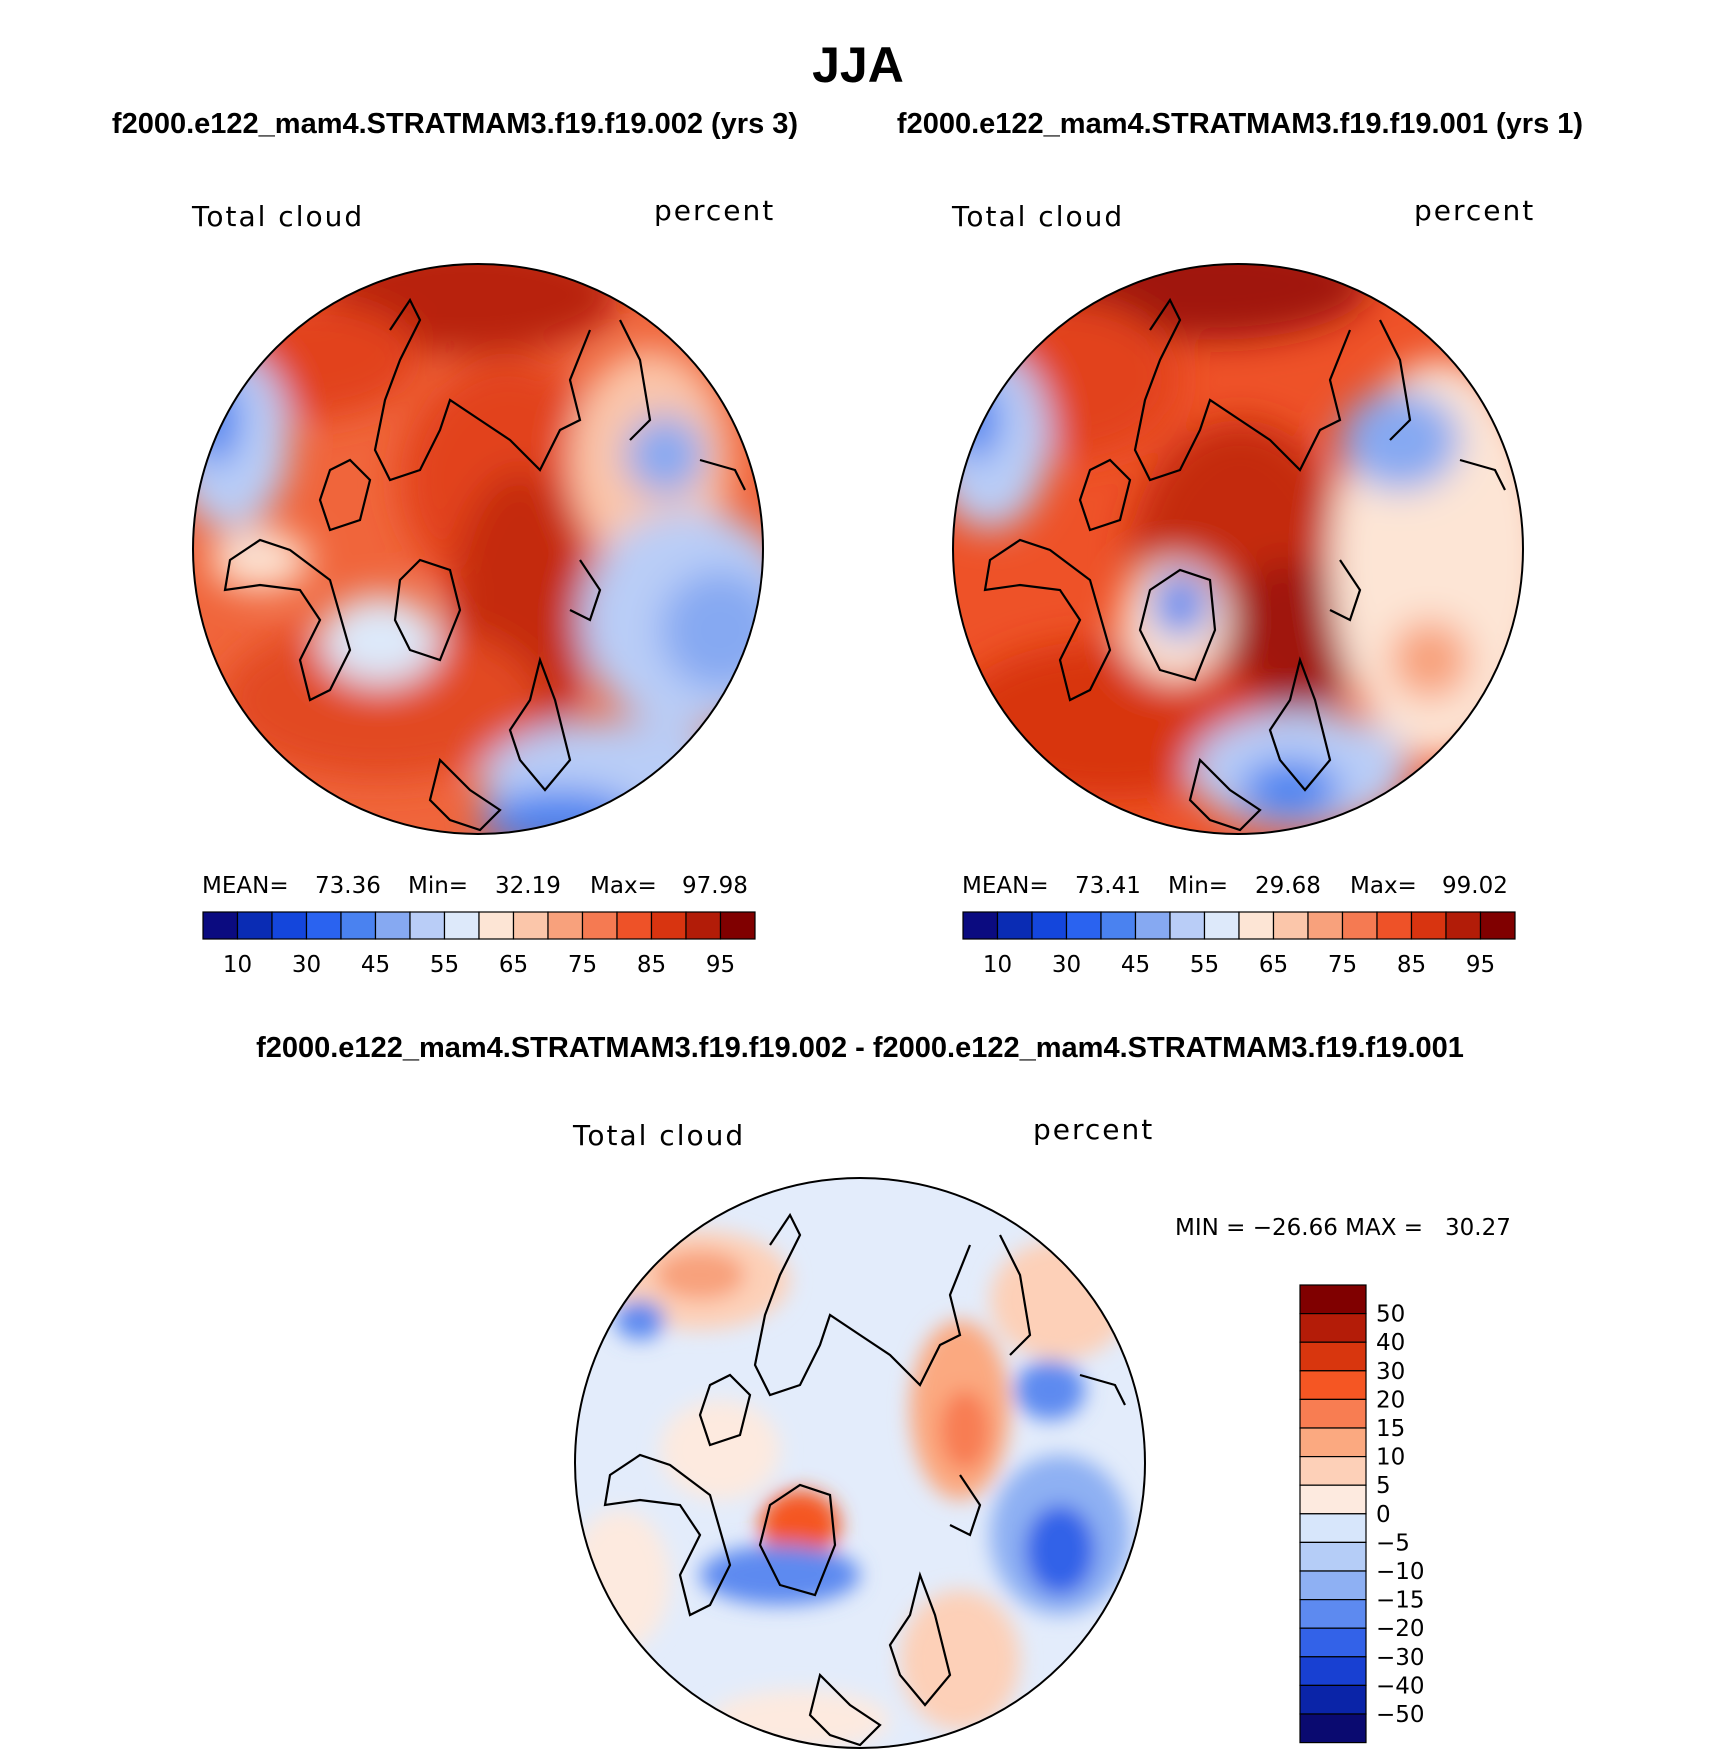  I want to click on diff-colorbar-tick-label: −30, so click(1400, 1658).